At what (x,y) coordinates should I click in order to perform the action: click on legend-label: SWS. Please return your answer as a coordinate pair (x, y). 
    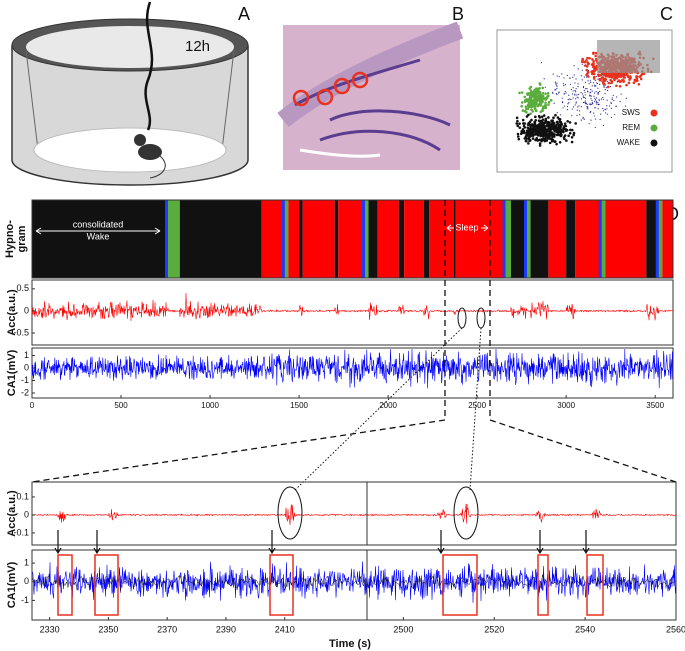
    Looking at the image, I should click on (631, 112).